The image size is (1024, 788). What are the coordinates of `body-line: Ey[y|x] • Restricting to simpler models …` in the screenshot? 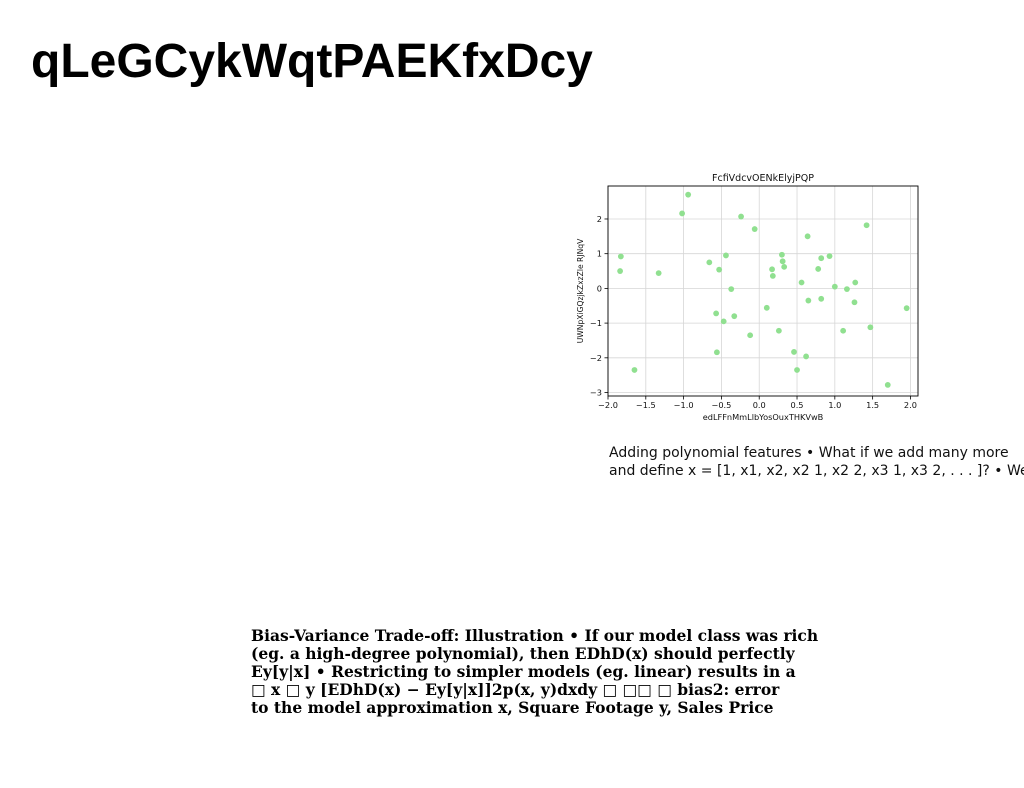 It's located at (523, 671).